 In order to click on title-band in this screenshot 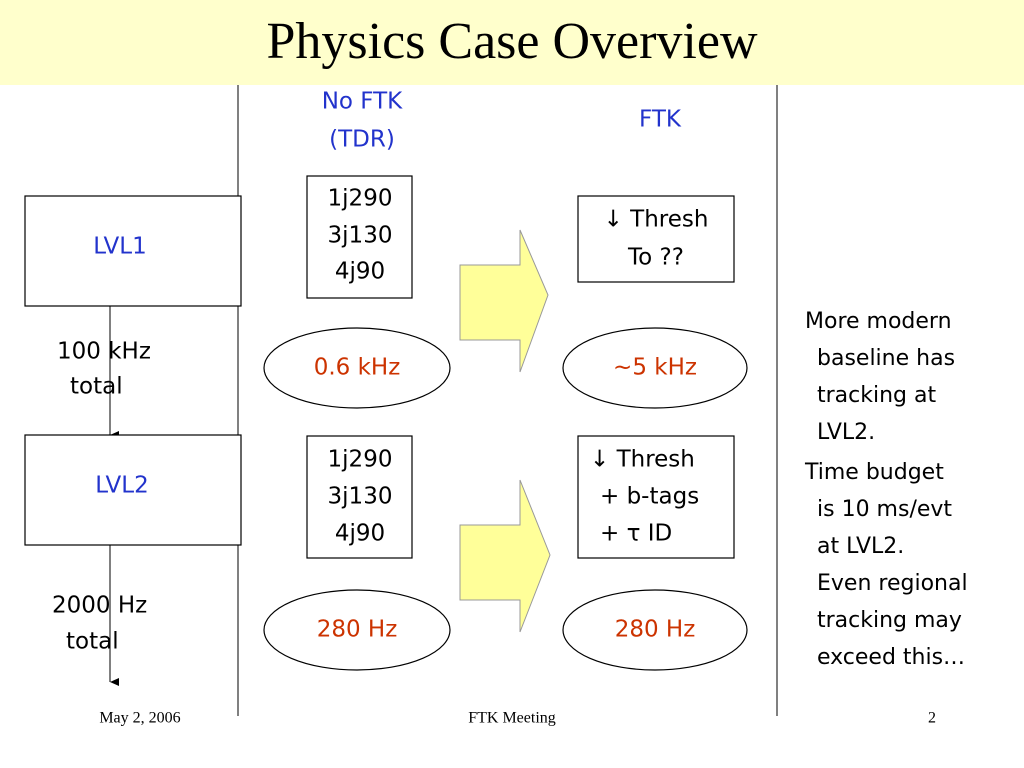, I will do `click(512, 42)`.